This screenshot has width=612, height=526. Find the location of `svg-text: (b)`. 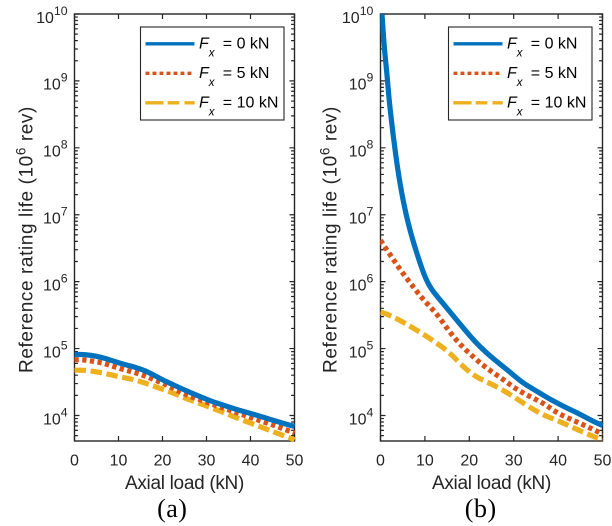

svg-text: (b) is located at coordinates (481, 508).